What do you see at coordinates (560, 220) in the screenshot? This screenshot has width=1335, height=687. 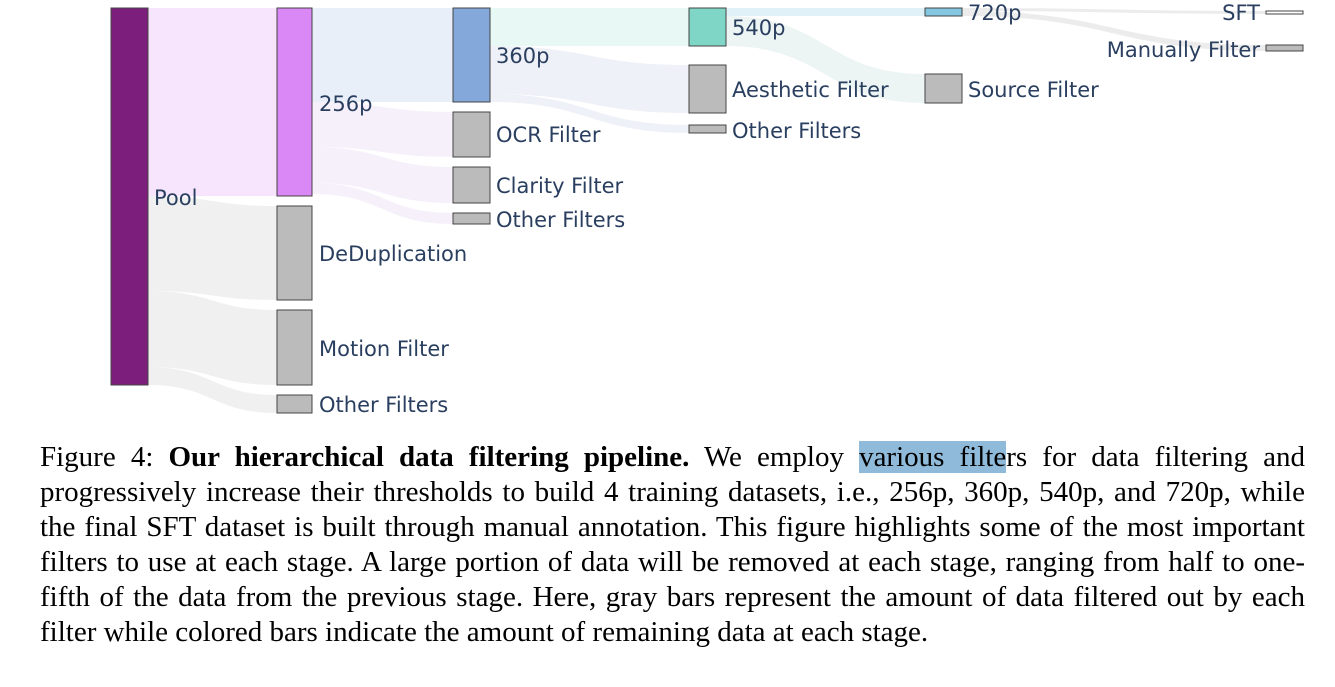 I see `sankey-label-other2: Other Filters` at bounding box center [560, 220].